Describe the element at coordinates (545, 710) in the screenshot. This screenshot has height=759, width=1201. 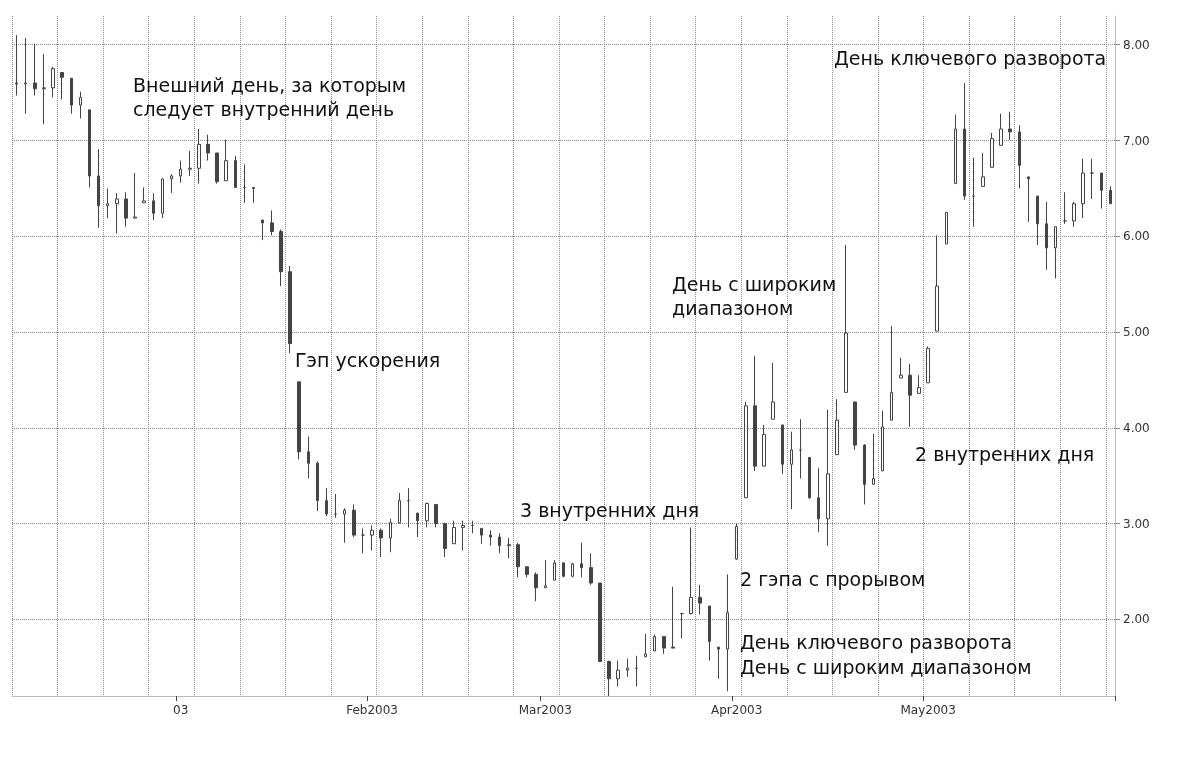
I see `x-tick-label: Mar2003` at that location.